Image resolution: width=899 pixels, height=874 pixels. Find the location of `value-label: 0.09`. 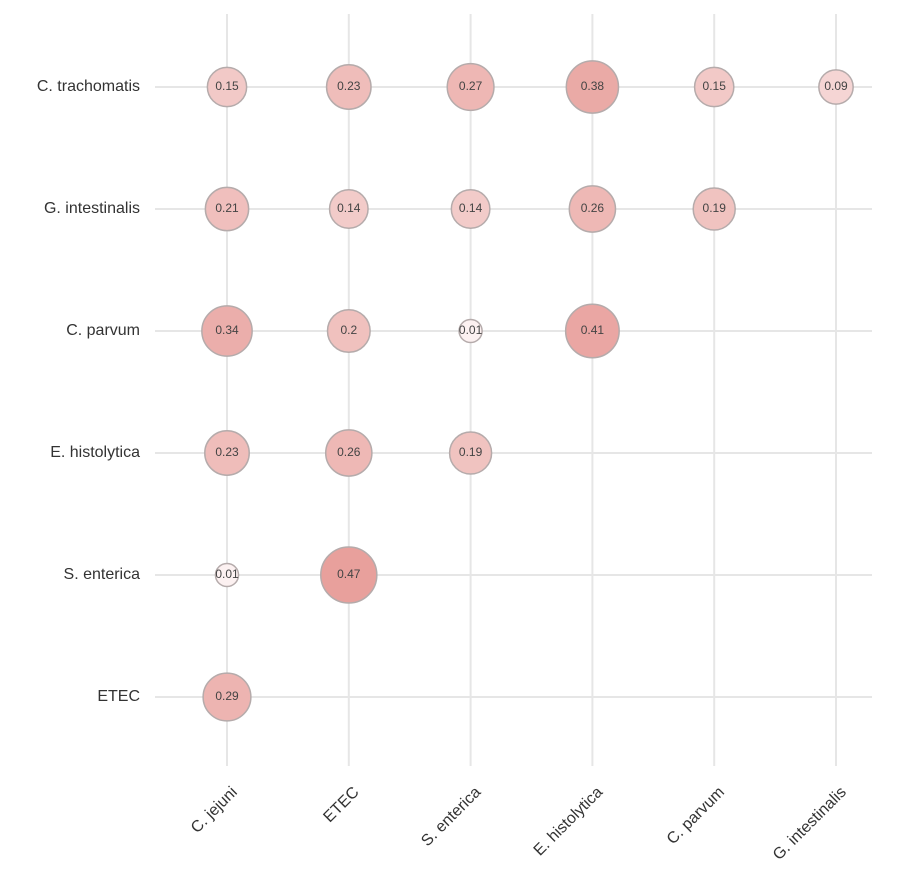

value-label: 0.09 is located at coordinates (836, 86).